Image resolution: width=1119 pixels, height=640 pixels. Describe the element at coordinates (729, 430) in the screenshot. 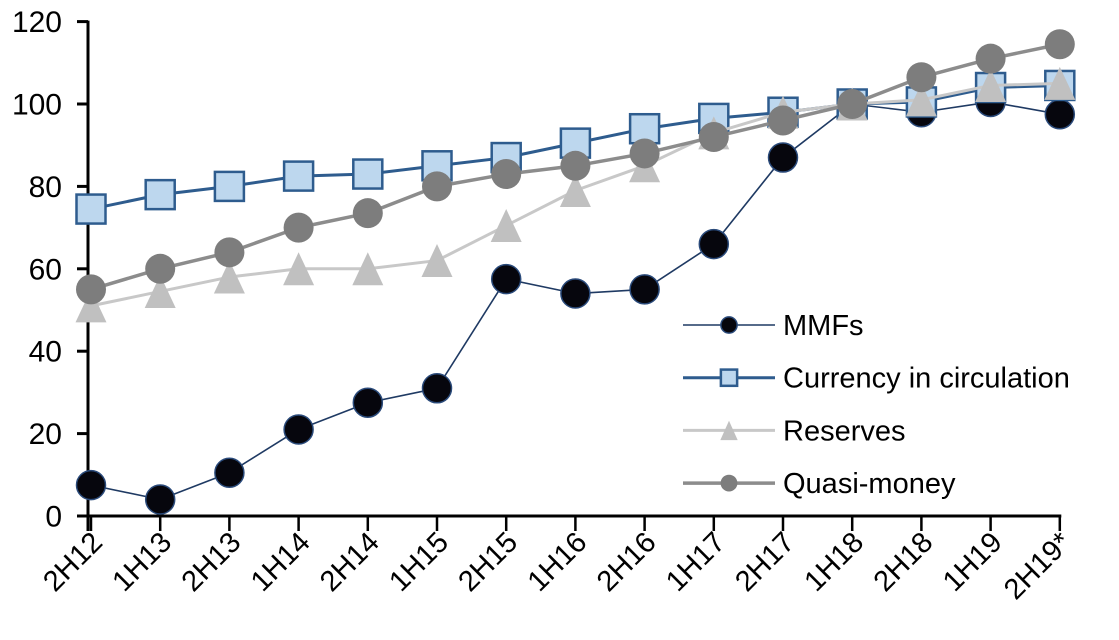

I see `series-reserves-legend-marker` at that location.